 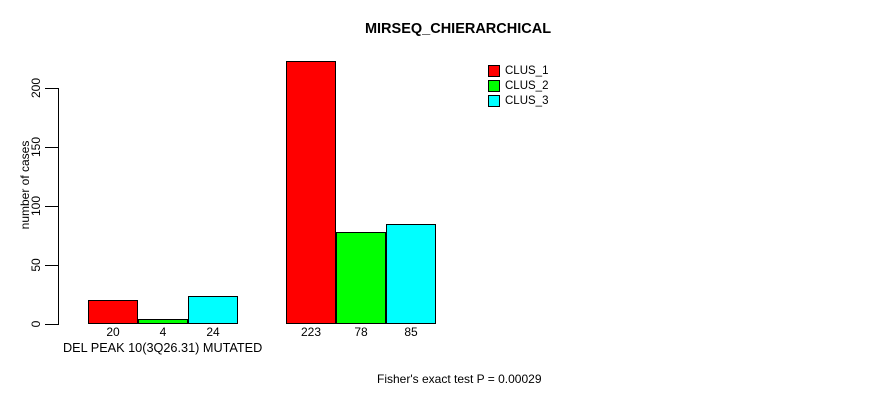 What do you see at coordinates (411, 332) in the screenshot?
I see `bar-value-label: 85` at bounding box center [411, 332].